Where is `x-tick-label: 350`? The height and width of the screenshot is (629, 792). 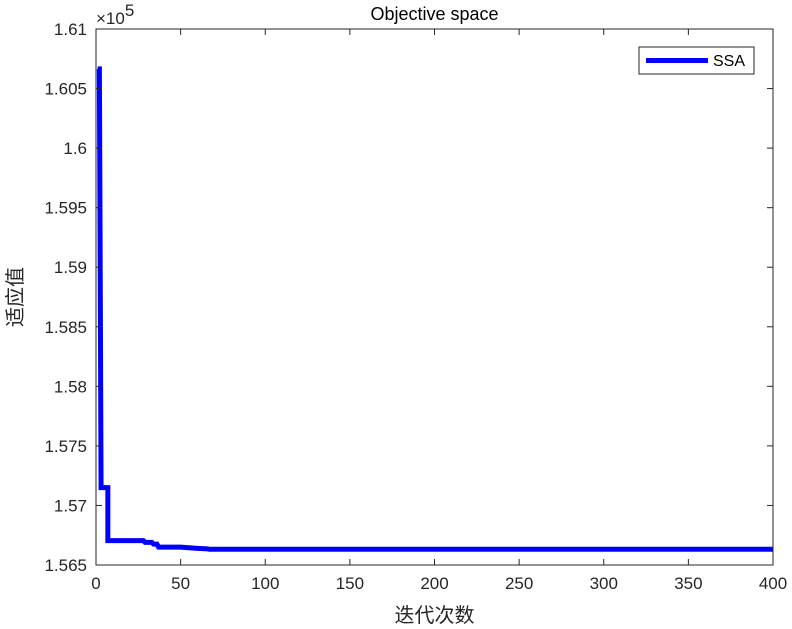
x-tick-label: 350 is located at coordinates (688, 583).